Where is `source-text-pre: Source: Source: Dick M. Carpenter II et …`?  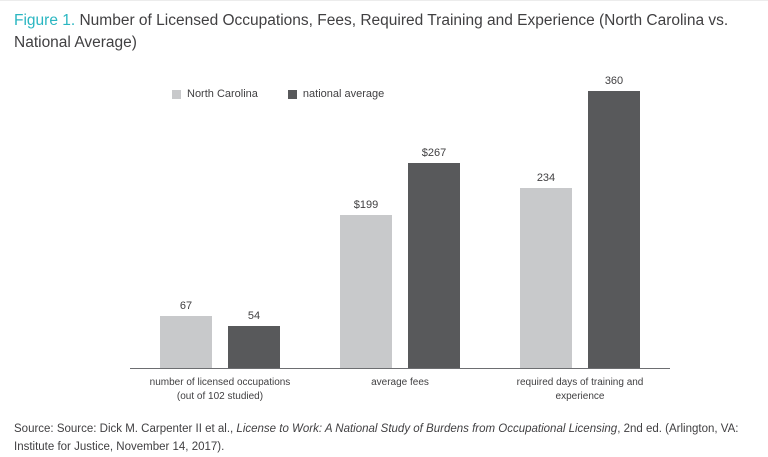
source-text-pre: Source: Source: Dick M. Carpenter II et … is located at coordinates (125, 429).